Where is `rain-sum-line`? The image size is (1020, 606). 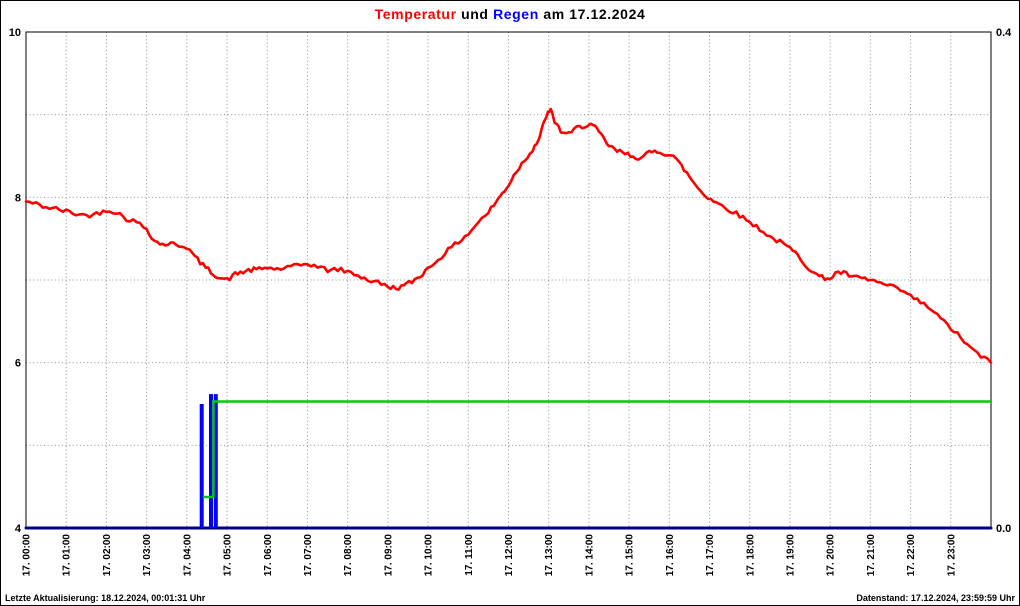 rain-sum-line is located at coordinates (596, 449).